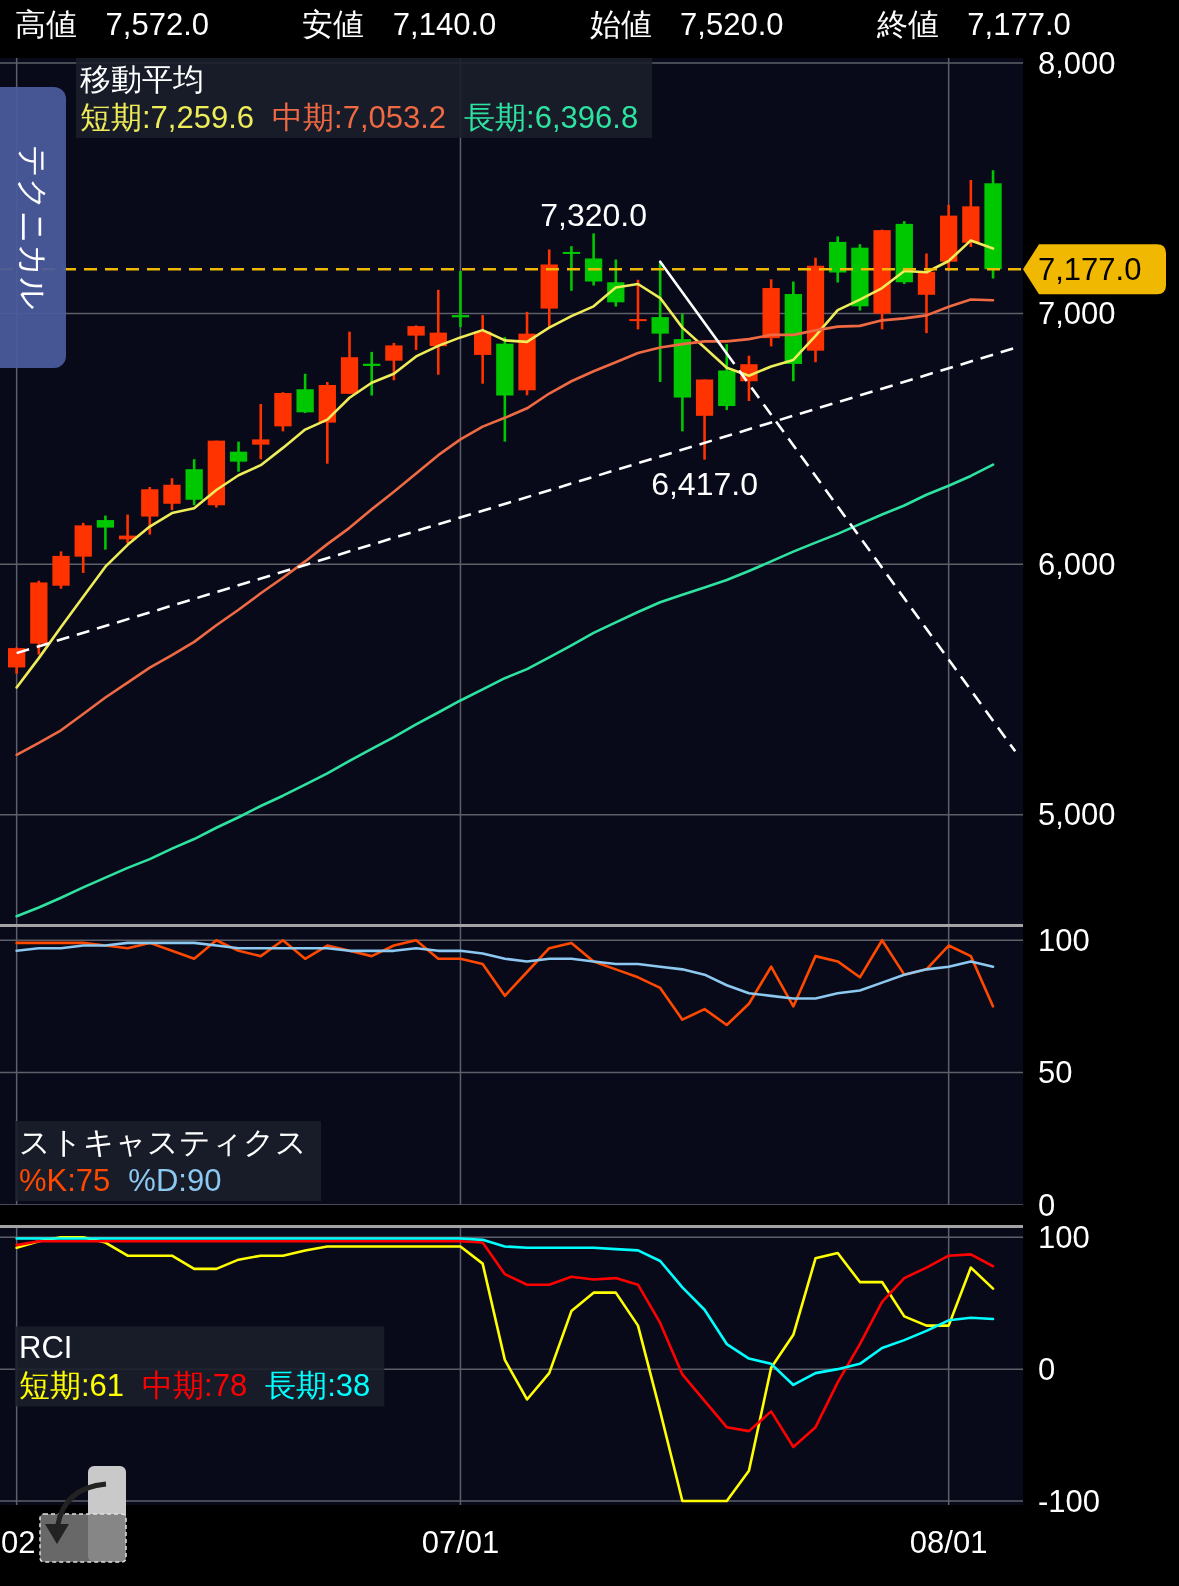 The height and width of the screenshot is (1586, 1179). I want to click on legend-title: RCI, so click(46, 1347).